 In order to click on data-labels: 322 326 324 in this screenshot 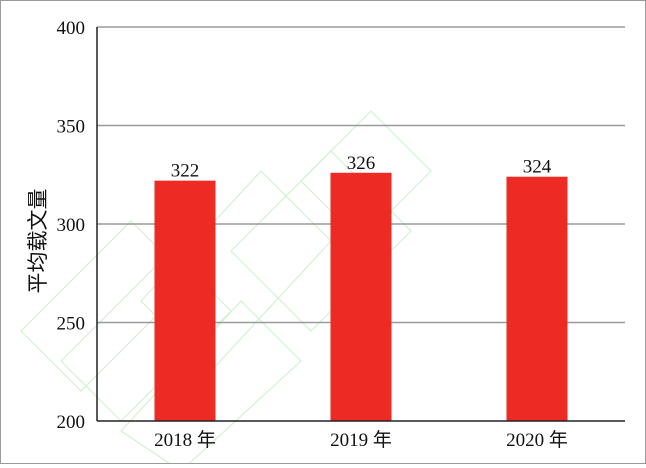, I will do `click(361, 167)`.